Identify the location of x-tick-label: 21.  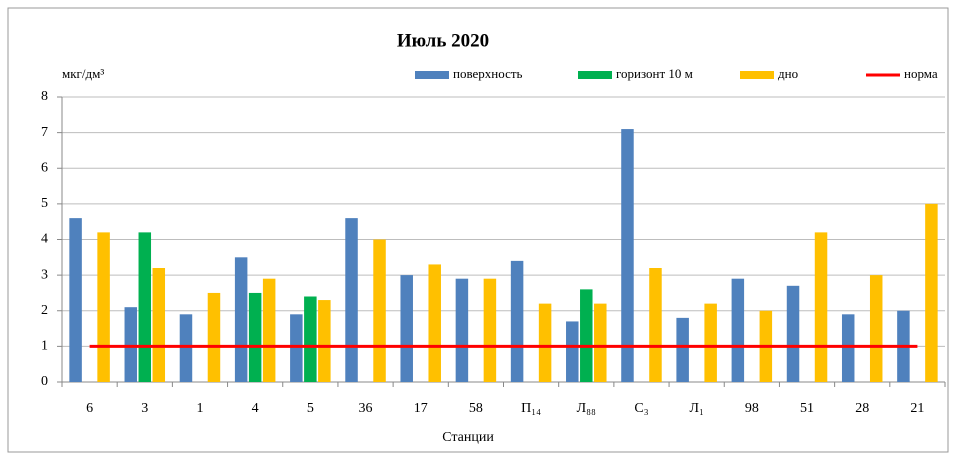
(917, 408).